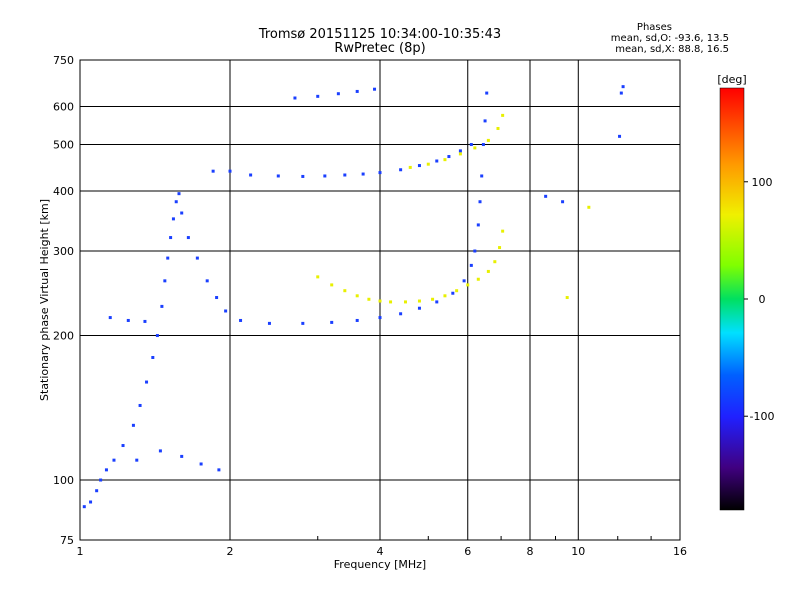 The height and width of the screenshot is (600, 800). I want to click on x-tick-label: 16, so click(680, 551).